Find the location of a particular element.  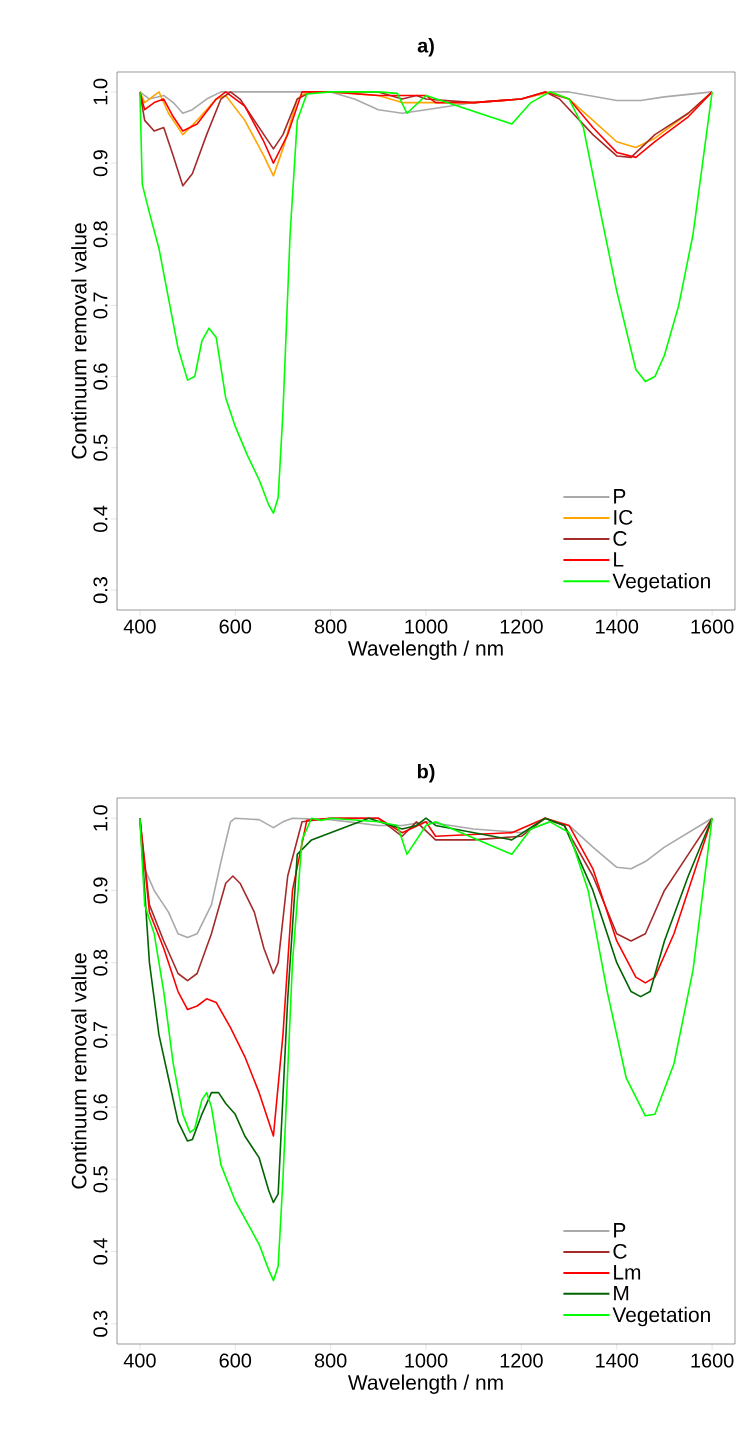

legend-label: M is located at coordinates (621, 1293).